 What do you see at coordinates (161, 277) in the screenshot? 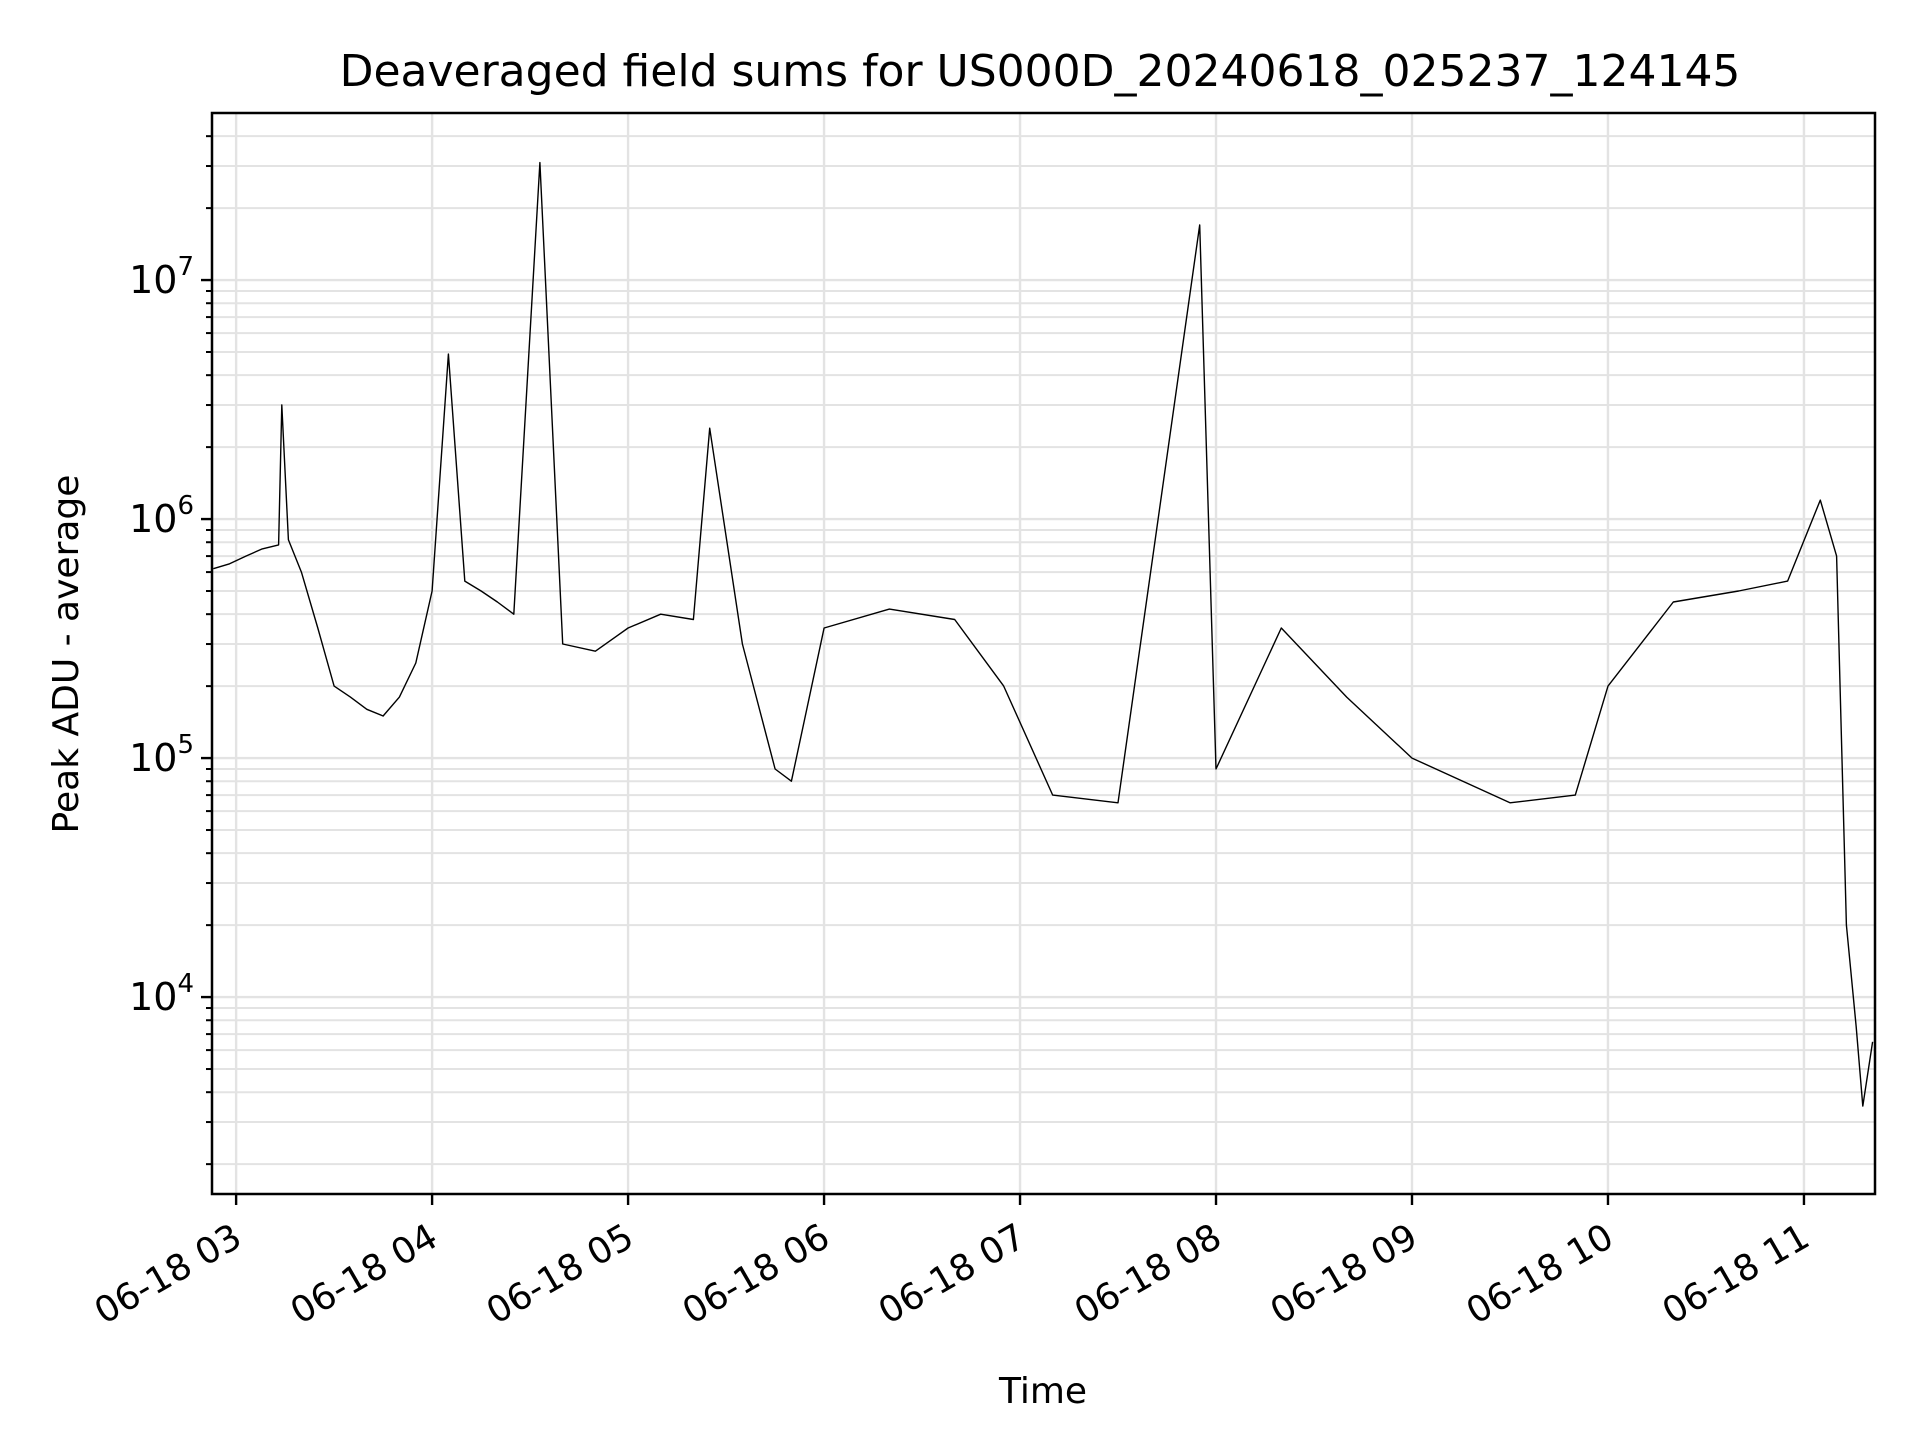
I see `y-tick-label: 10⁷` at bounding box center [161, 277].